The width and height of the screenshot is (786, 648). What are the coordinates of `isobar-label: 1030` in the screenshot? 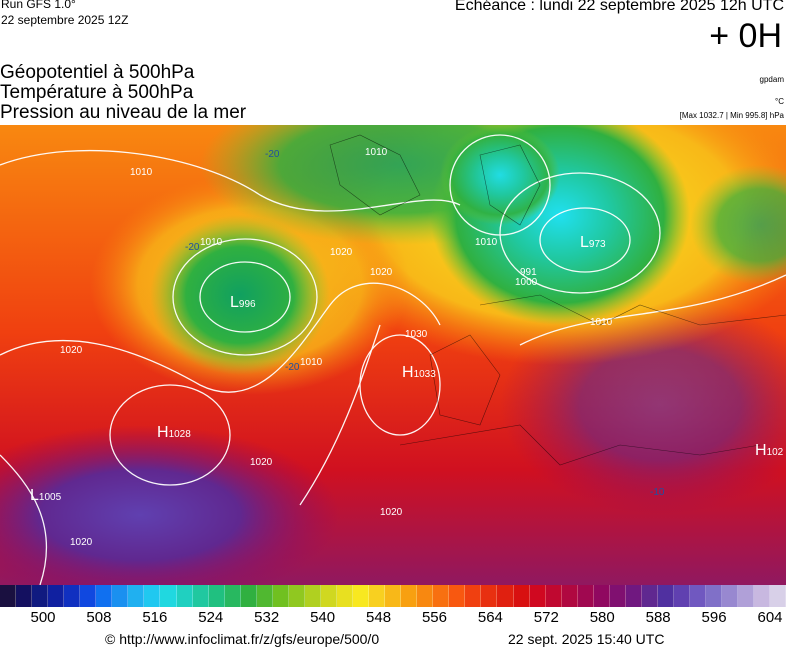 It's located at (416, 334).